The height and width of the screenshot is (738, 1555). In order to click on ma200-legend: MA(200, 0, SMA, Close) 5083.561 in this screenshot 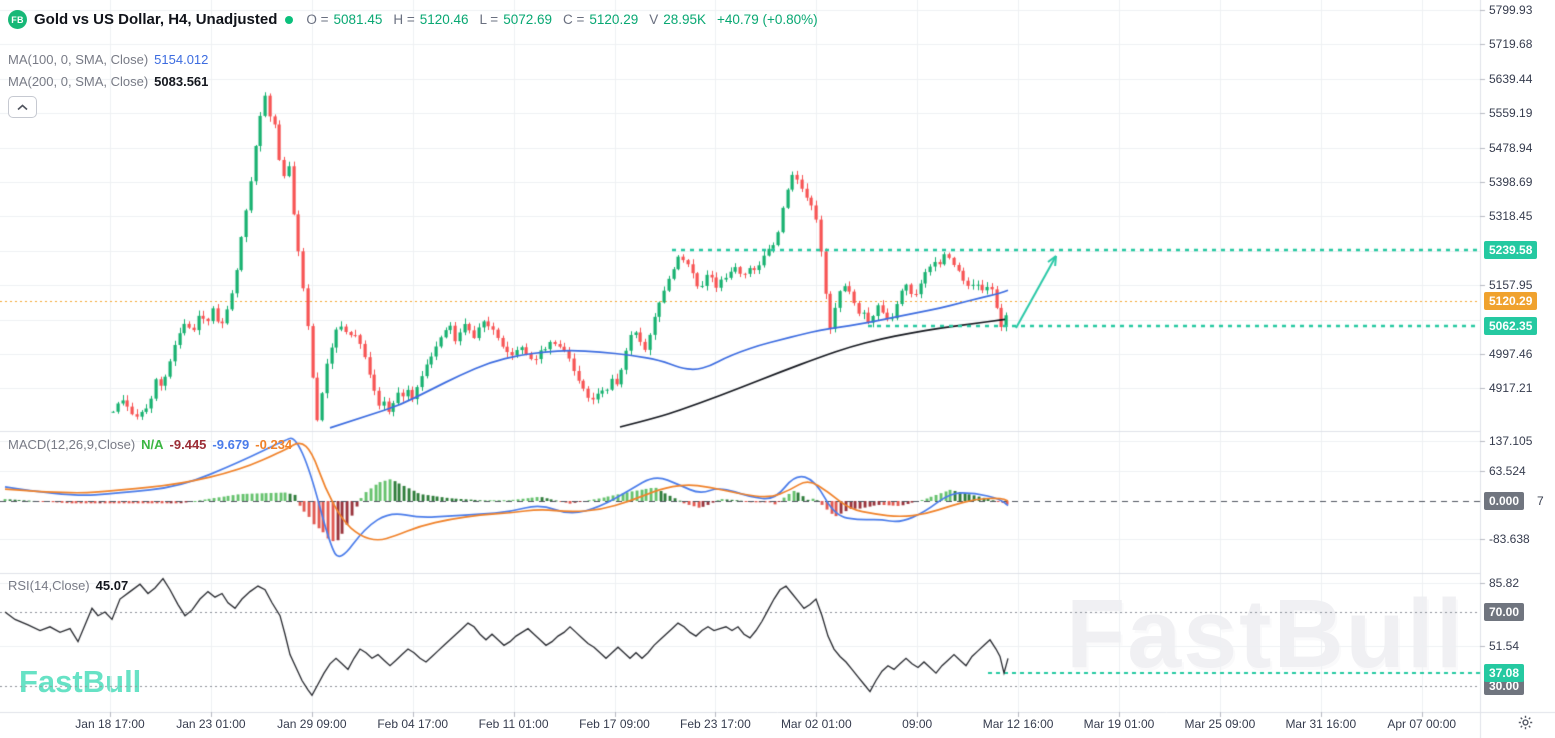, I will do `click(108, 81)`.